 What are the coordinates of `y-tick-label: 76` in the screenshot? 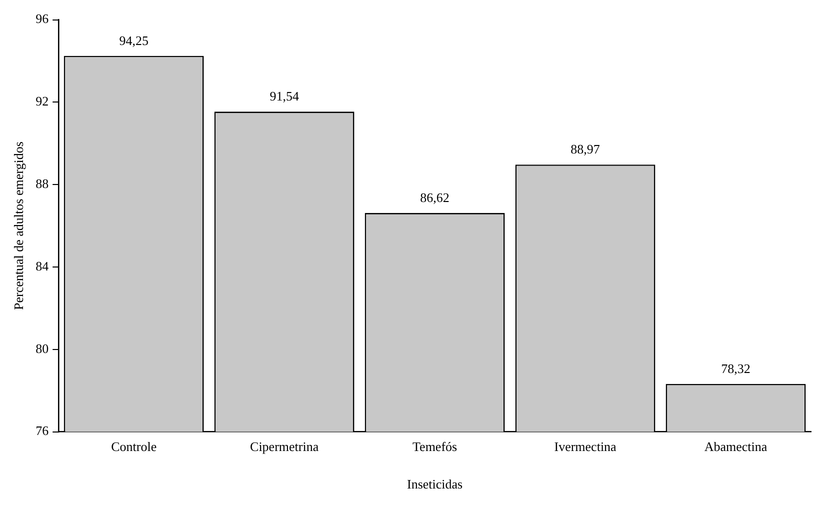 It's located at (43, 430).